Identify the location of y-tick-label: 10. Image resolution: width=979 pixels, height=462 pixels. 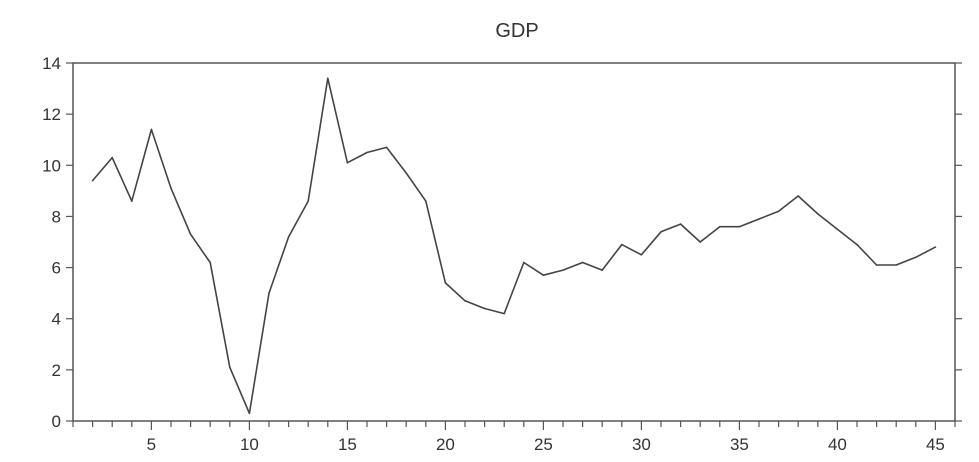
(51, 165).